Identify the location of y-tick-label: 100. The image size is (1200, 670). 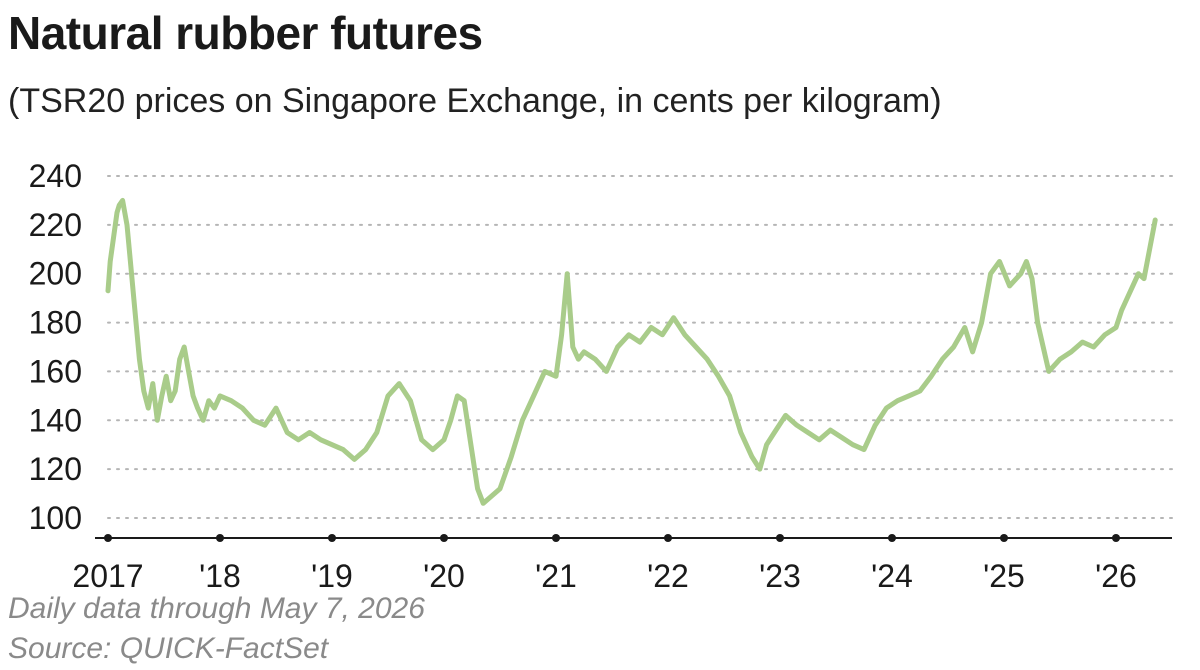
(55, 518).